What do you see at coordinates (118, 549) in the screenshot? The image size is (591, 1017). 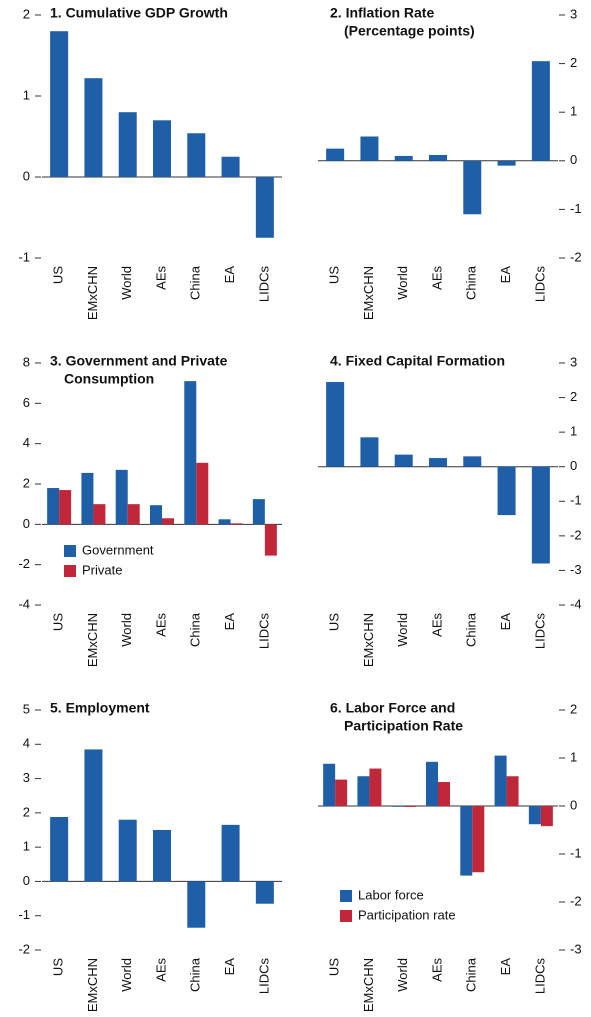 I see `legend-label: Government` at bounding box center [118, 549].